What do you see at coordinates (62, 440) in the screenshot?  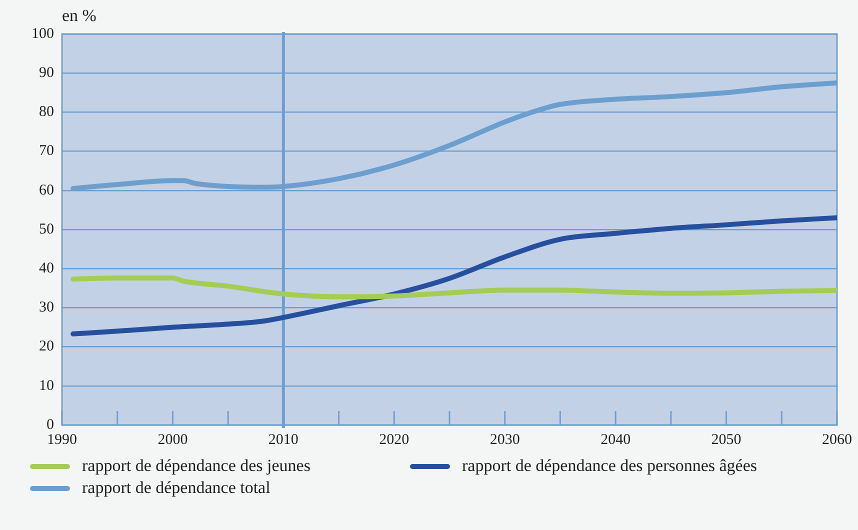 I see `x-tick-label: 1990` at bounding box center [62, 440].